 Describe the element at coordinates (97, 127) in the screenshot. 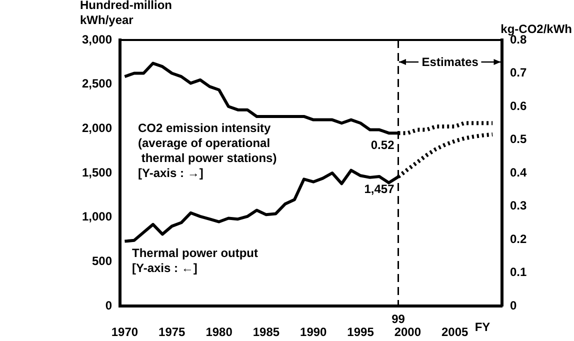

I see `y-tick-label: 2,000` at that location.